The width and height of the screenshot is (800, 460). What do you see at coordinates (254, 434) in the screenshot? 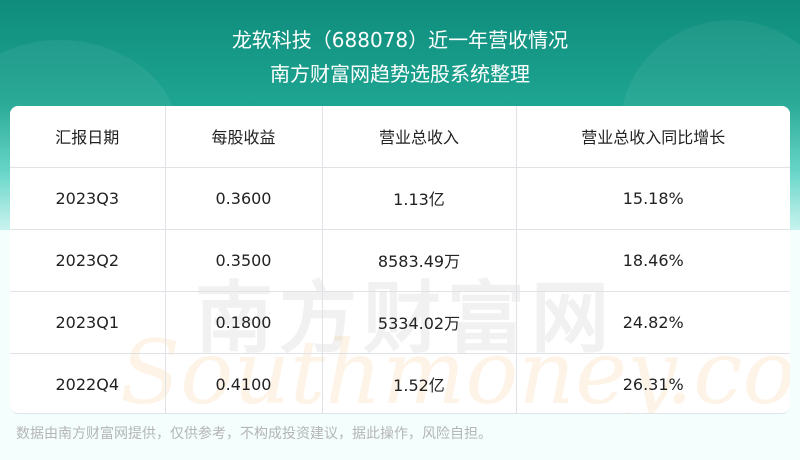
I see `disclaimer: 数据由南方财富网提供，仅供参考，不构成投资建议，据此操作，风险自担。` at bounding box center [254, 434].